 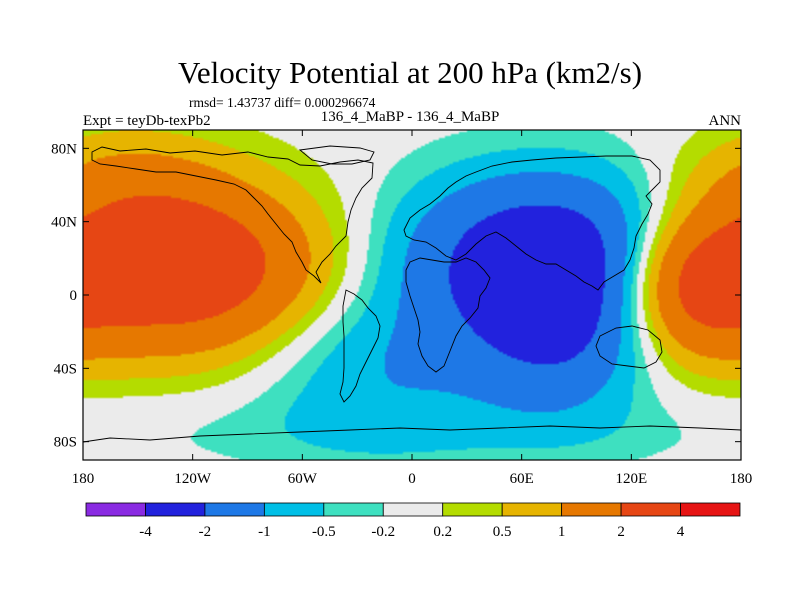 What do you see at coordinates (147, 121) in the screenshot?
I see `experiment-label: Expt = teyDb-texPb2` at bounding box center [147, 121].